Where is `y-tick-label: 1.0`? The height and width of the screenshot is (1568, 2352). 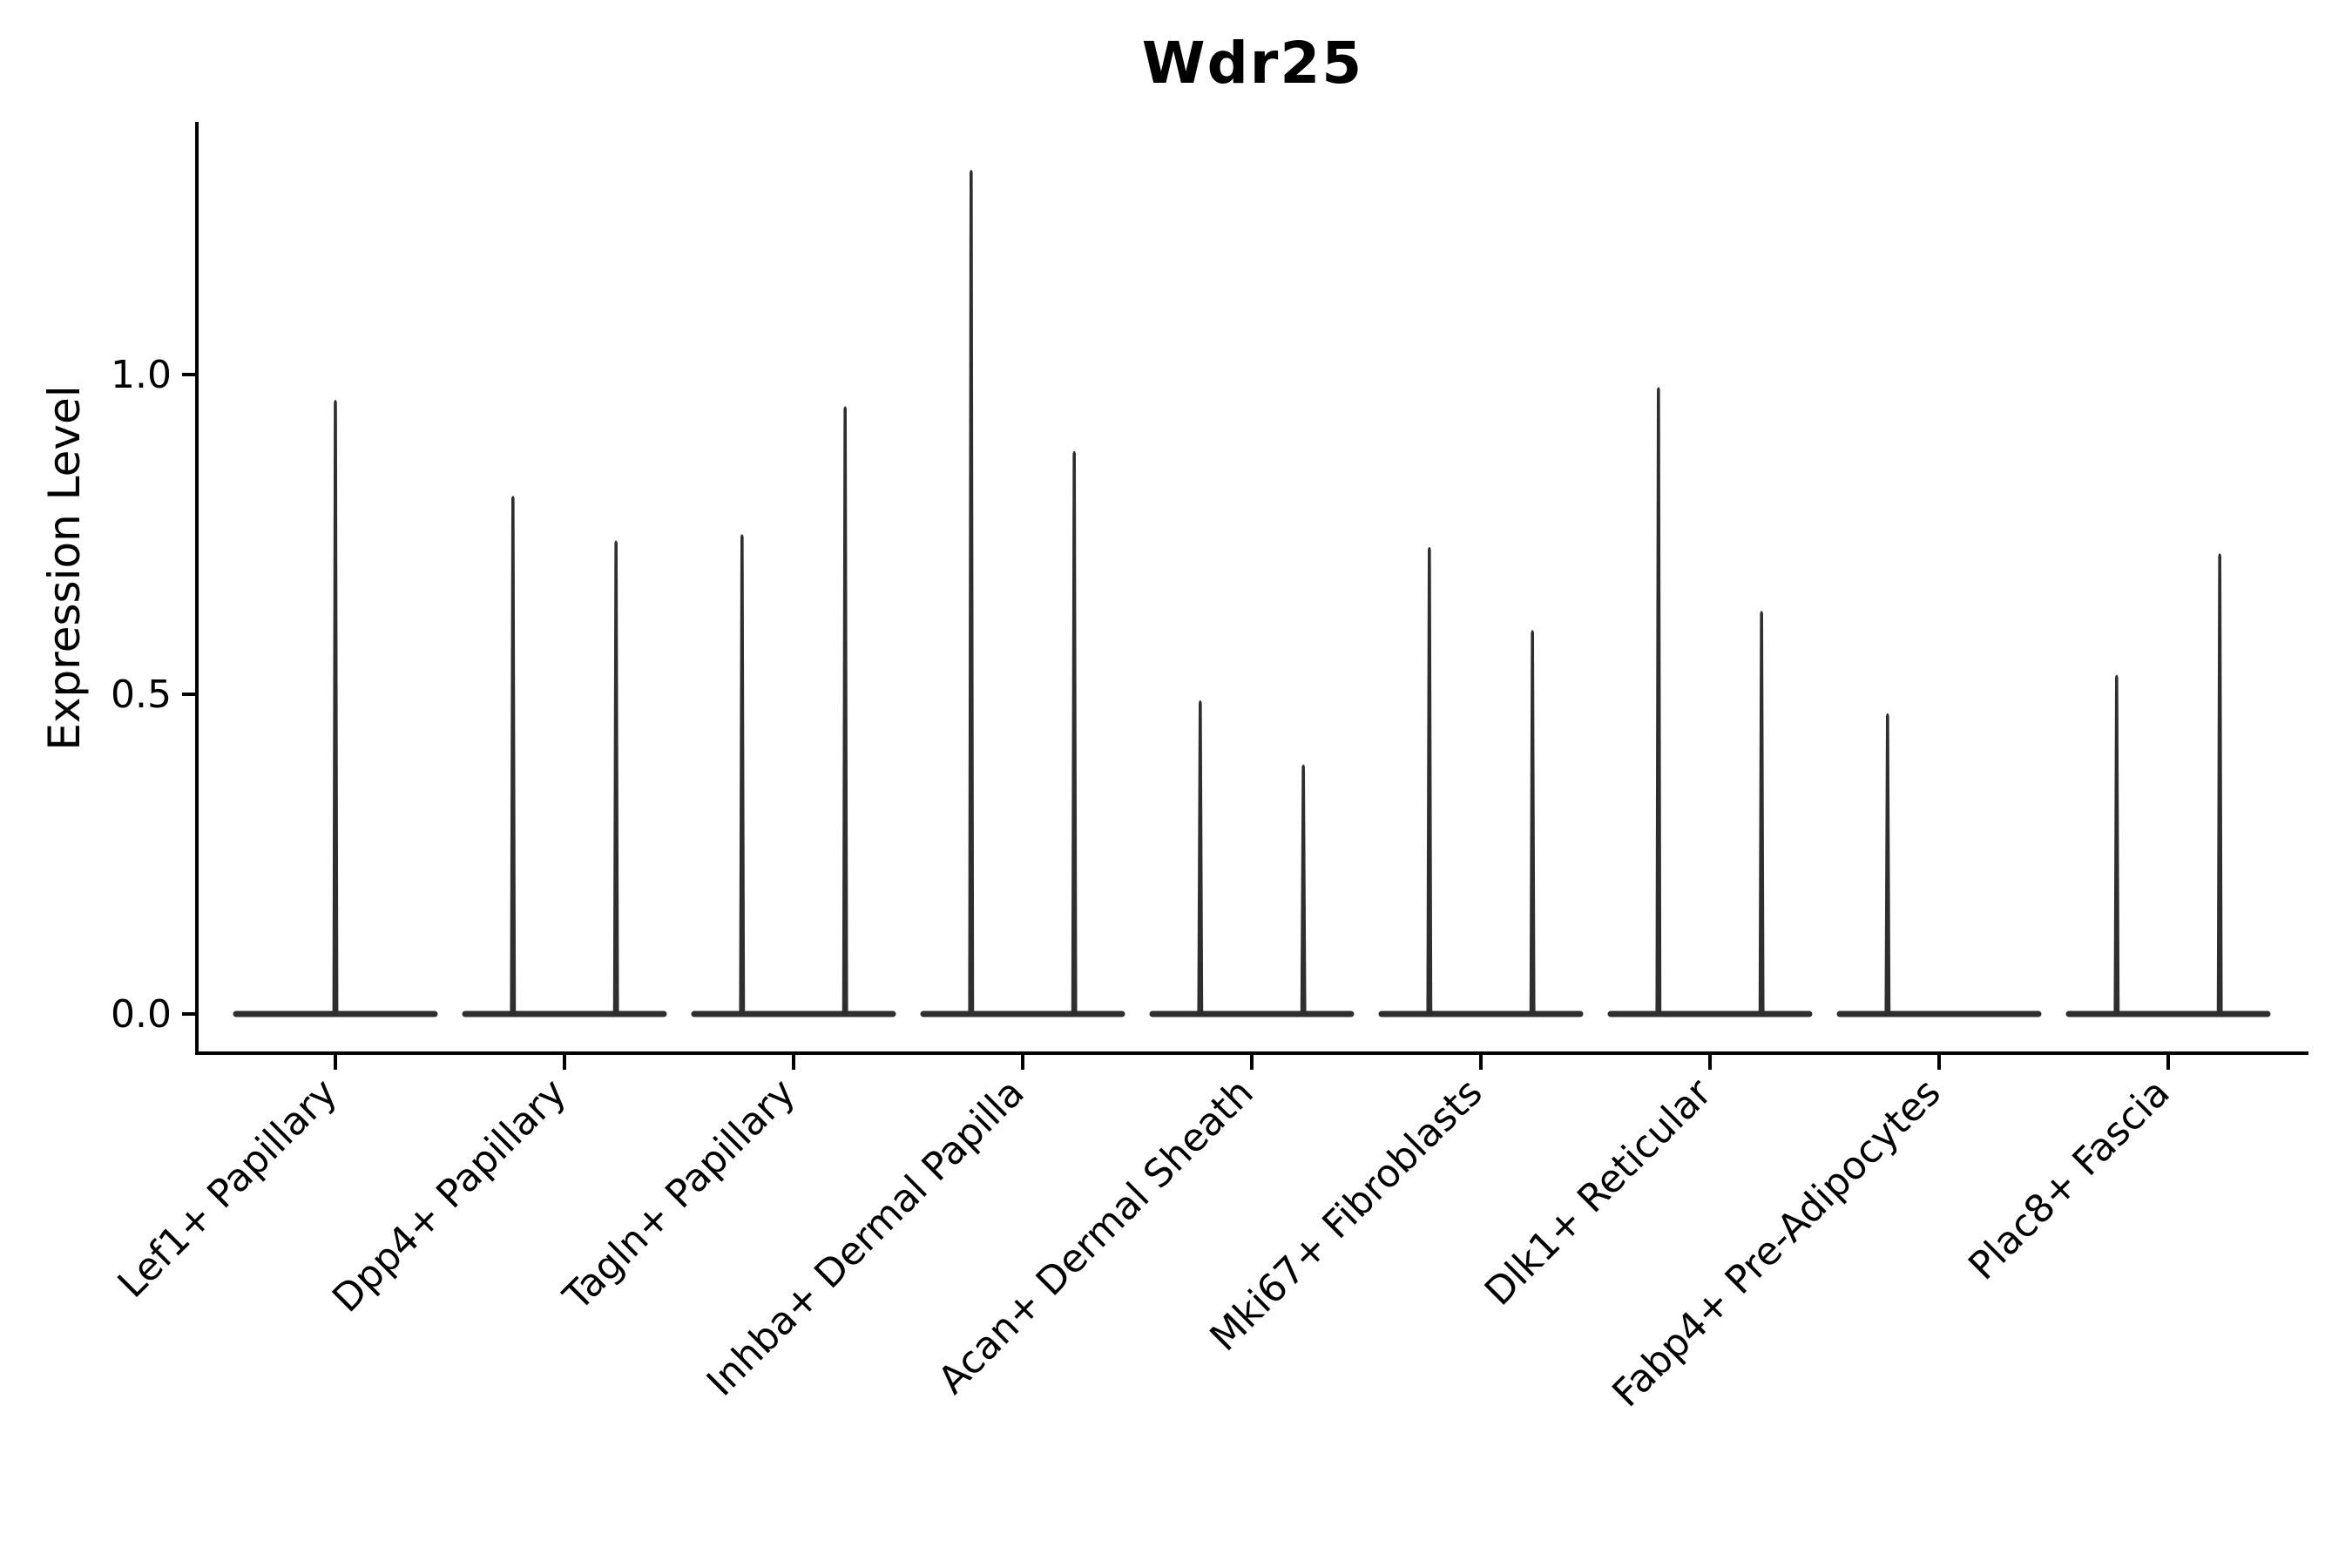
y-tick-label: 1.0 is located at coordinates (141, 375).